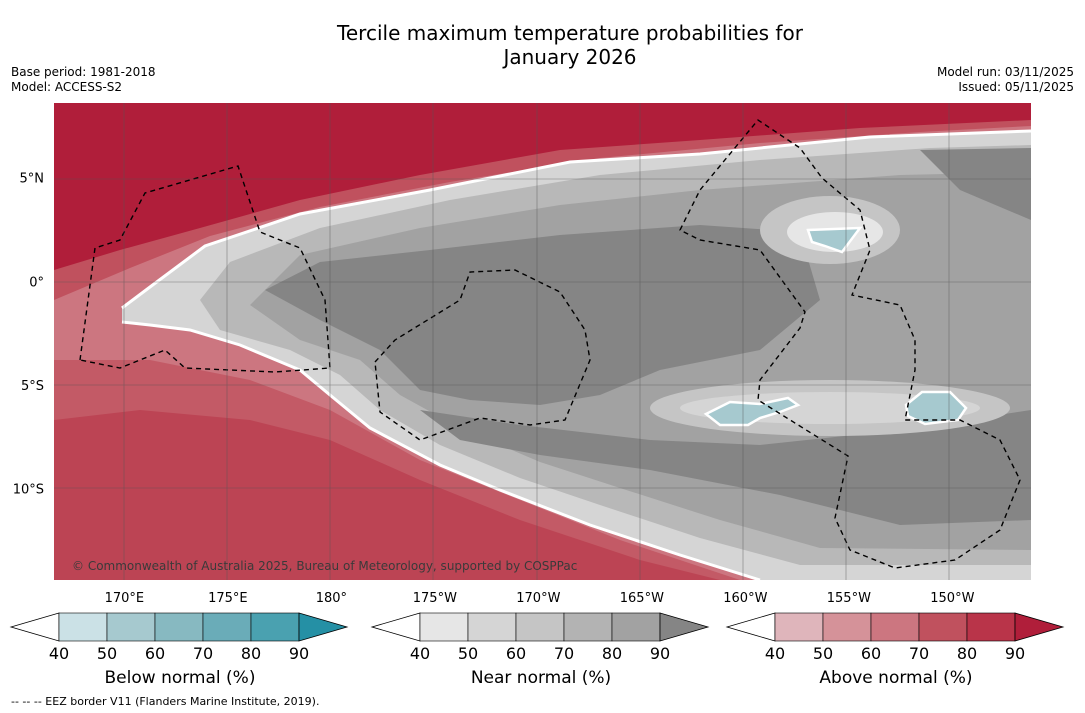  What do you see at coordinates (752, 411) in the screenshot?
I see `below-patch-south-west` at bounding box center [752, 411].